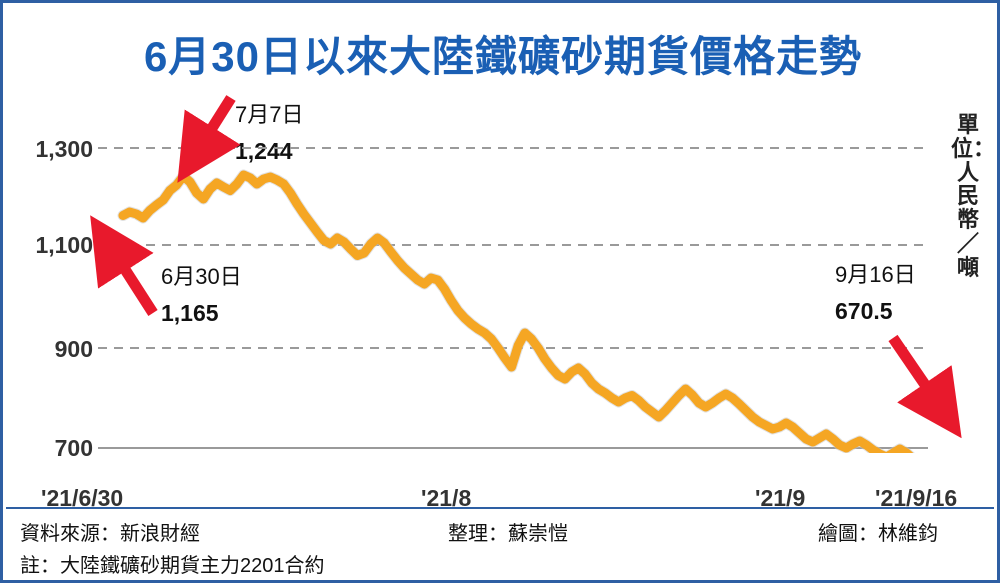  What do you see at coordinates (64, 245) in the screenshot?
I see `y-tick-1100: 1,100` at bounding box center [64, 245].